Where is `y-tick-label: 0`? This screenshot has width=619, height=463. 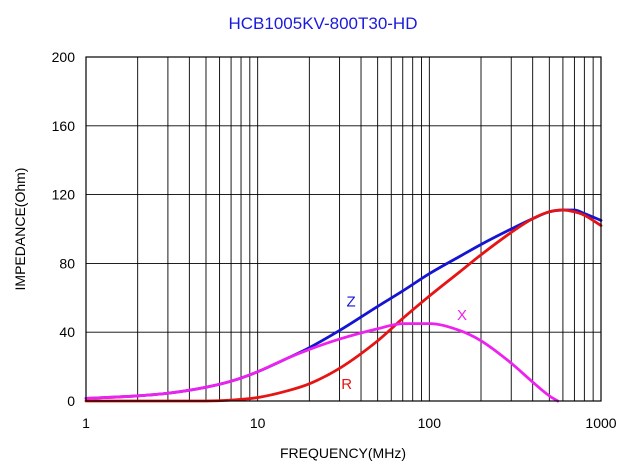 y-tick-label: 0 is located at coordinates (71, 401).